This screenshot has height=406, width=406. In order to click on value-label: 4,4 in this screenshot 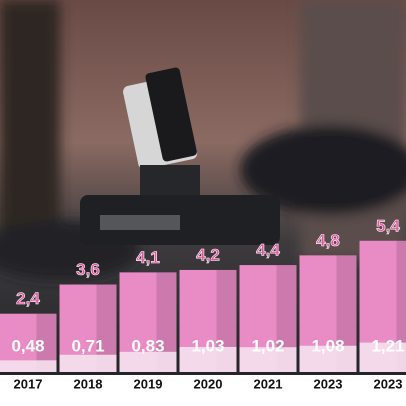, I will do `click(268, 250)`.